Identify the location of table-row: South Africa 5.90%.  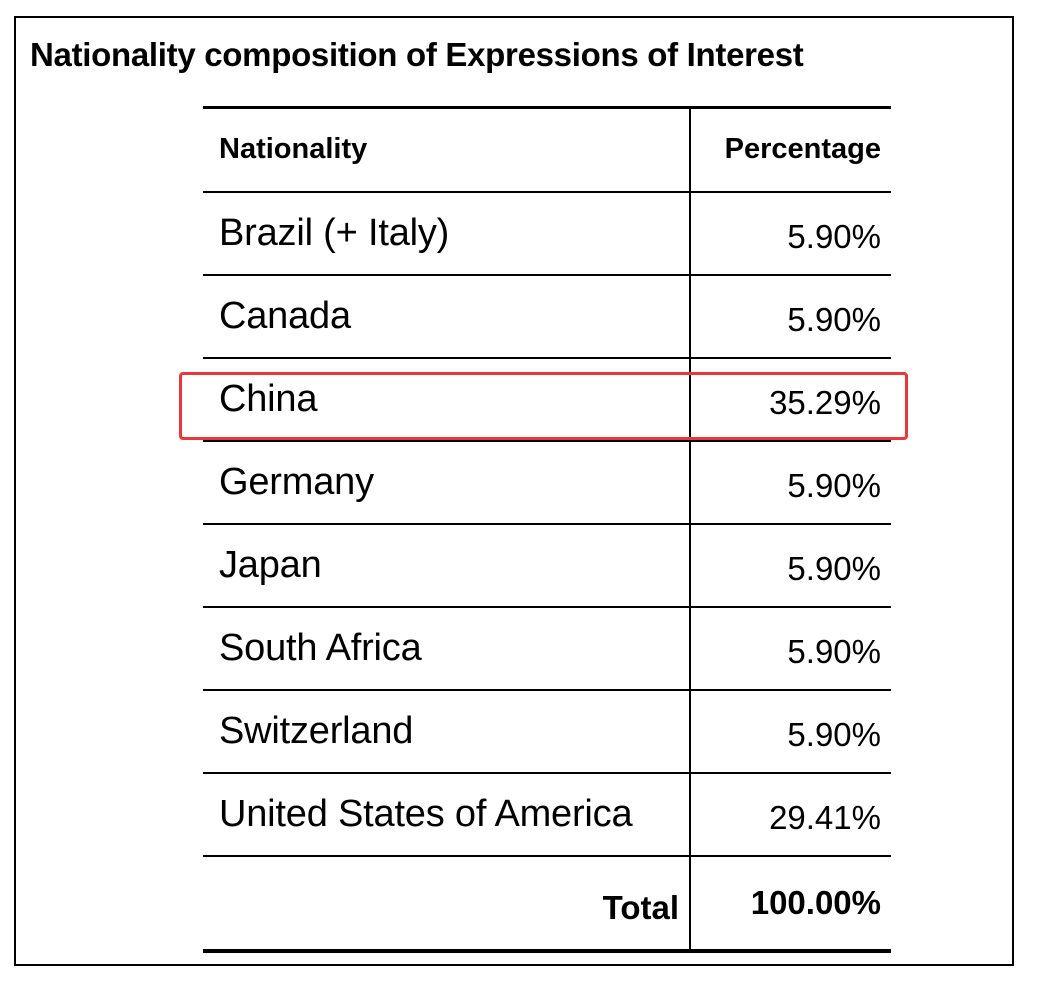
(547, 648).